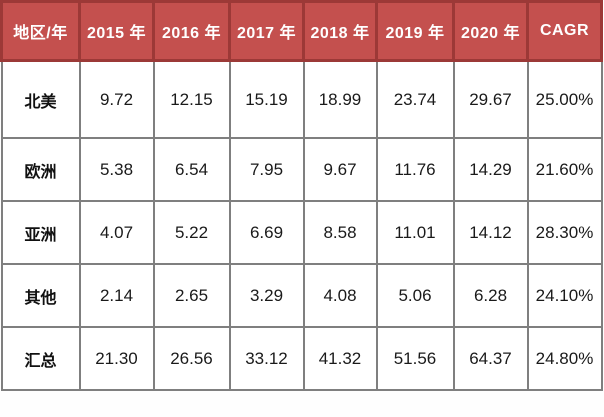 The height and width of the screenshot is (417, 604). Describe the element at coordinates (415, 31) in the screenshot. I see `header-cell-2019: 2019 年` at that location.